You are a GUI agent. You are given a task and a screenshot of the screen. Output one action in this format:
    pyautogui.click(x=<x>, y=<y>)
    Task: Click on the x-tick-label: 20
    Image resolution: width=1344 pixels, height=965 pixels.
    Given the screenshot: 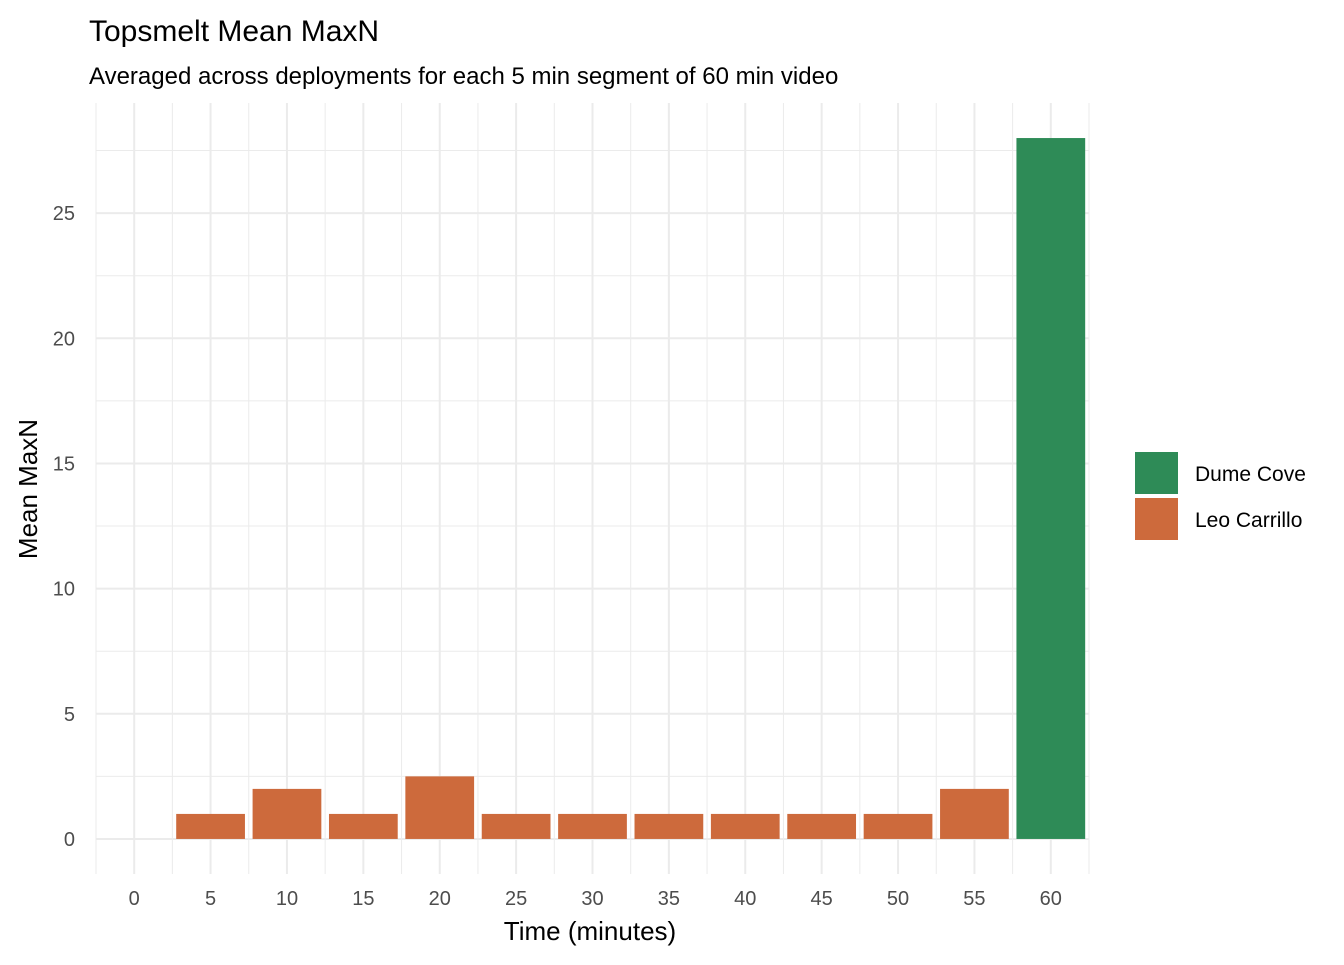 What is the action you would take?
    pyautogui.click(x=440, y=899)
    